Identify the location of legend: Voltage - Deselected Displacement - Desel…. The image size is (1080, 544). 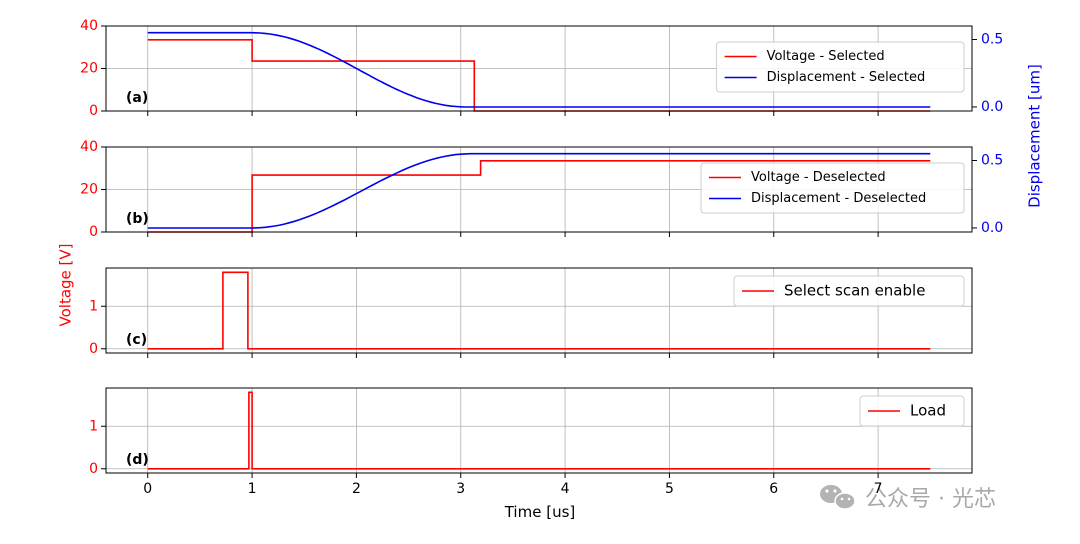
(832, 188).